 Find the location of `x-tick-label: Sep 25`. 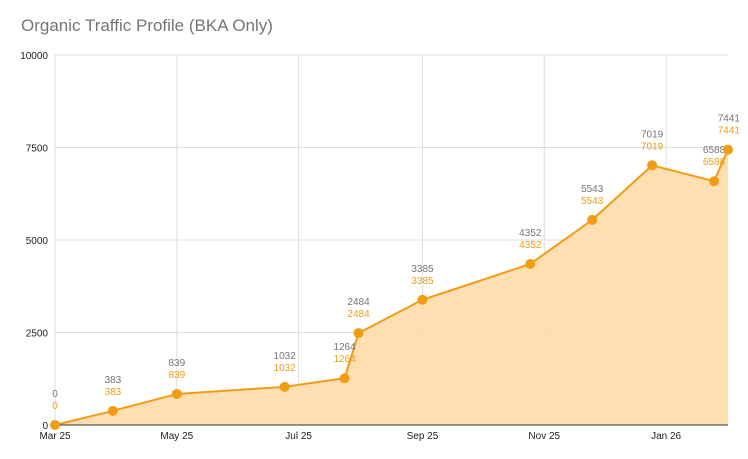

x-tick-label: Sep 25 is located at coordinates (423, 436).